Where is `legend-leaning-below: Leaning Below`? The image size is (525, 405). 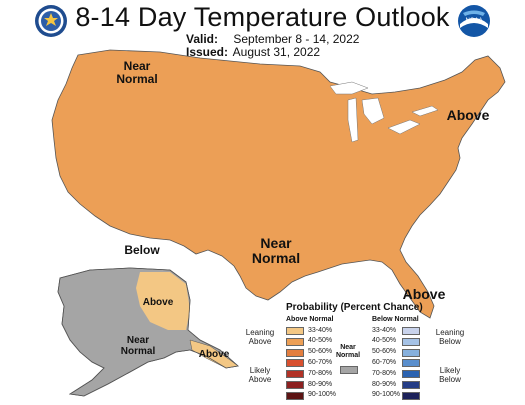
legend-leaning-below: Leaning Below is located at coordinates (450, 337).